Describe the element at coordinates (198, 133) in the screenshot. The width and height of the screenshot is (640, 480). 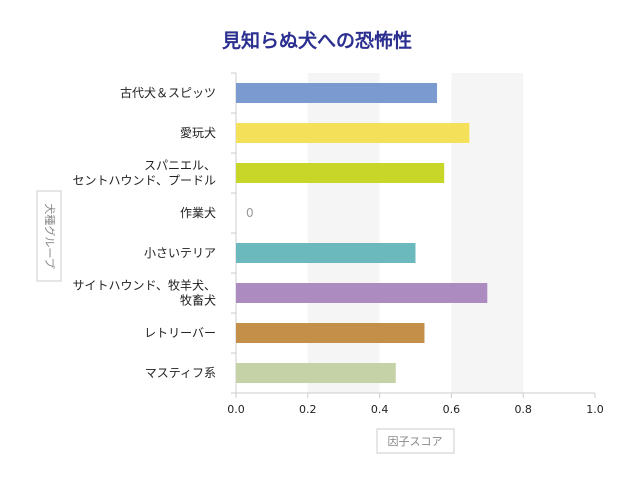
I see `category-label: 愛玩犬` at that location.